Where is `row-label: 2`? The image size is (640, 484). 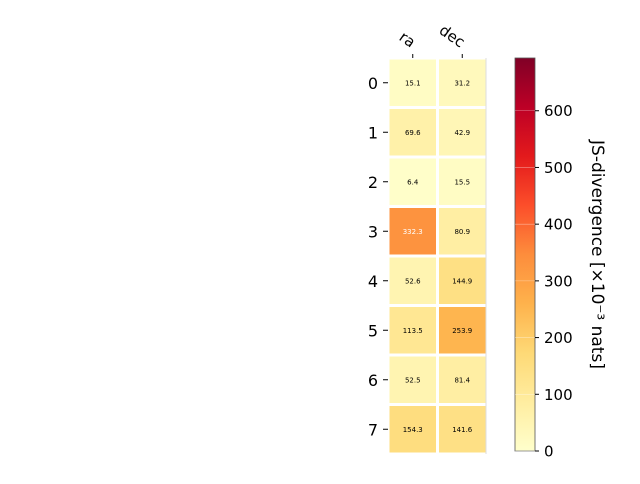 row-label: 2 is located at coordinates (373, 182).